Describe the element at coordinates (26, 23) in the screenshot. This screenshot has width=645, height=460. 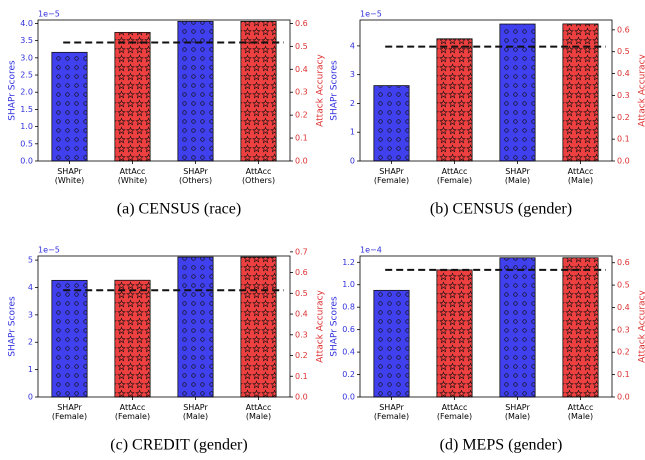
I see `y-tick-label: 4.0` at that location.